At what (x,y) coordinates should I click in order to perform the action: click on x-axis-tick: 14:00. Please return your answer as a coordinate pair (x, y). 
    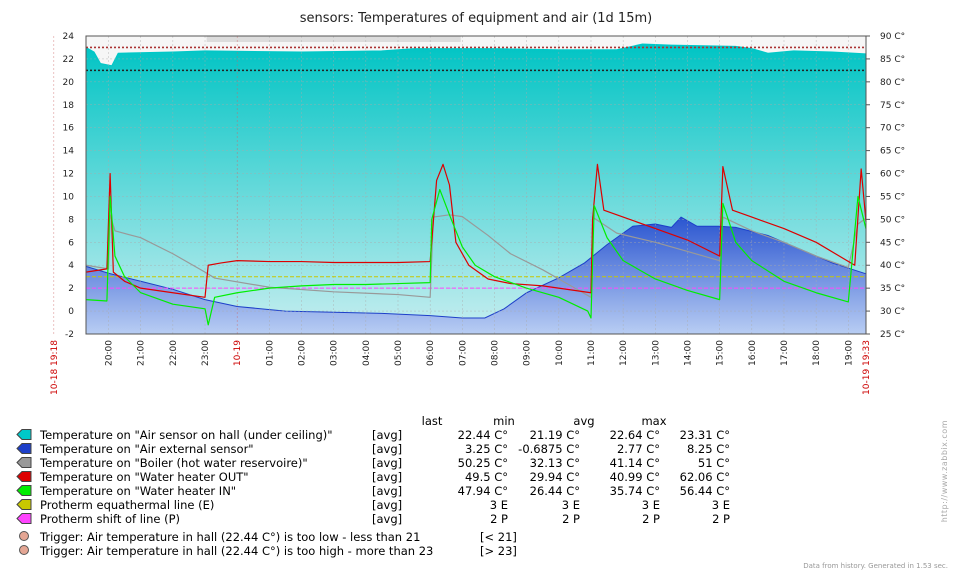
    Looking at the image, I should click on (688, 353).